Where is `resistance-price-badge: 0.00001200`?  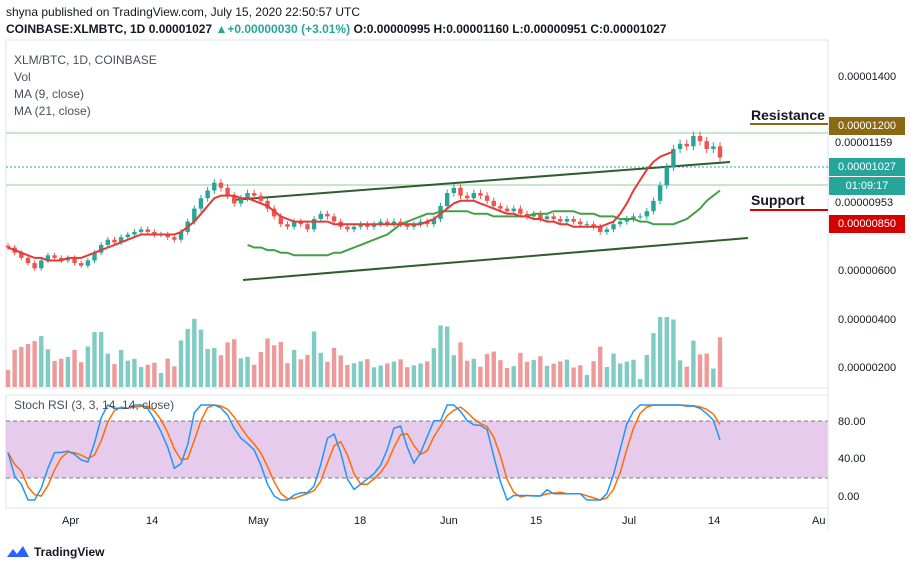 resistance-price-badge: 0.00001200 is located at coordinates (867, 126).